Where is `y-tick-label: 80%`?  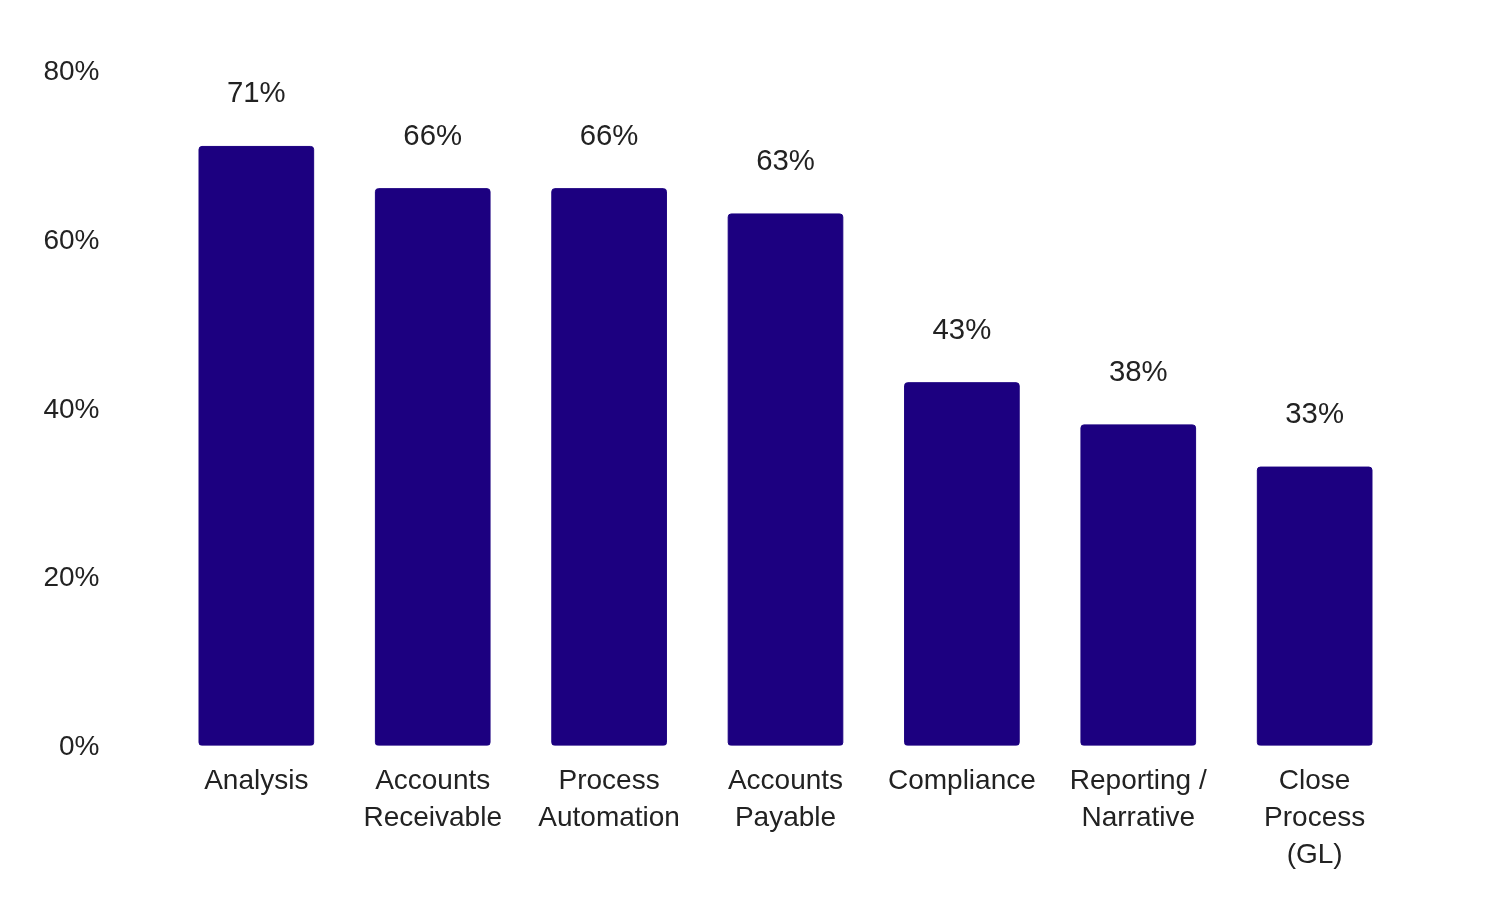
y-tick-label: 80% is located at coordinates (71, 70).